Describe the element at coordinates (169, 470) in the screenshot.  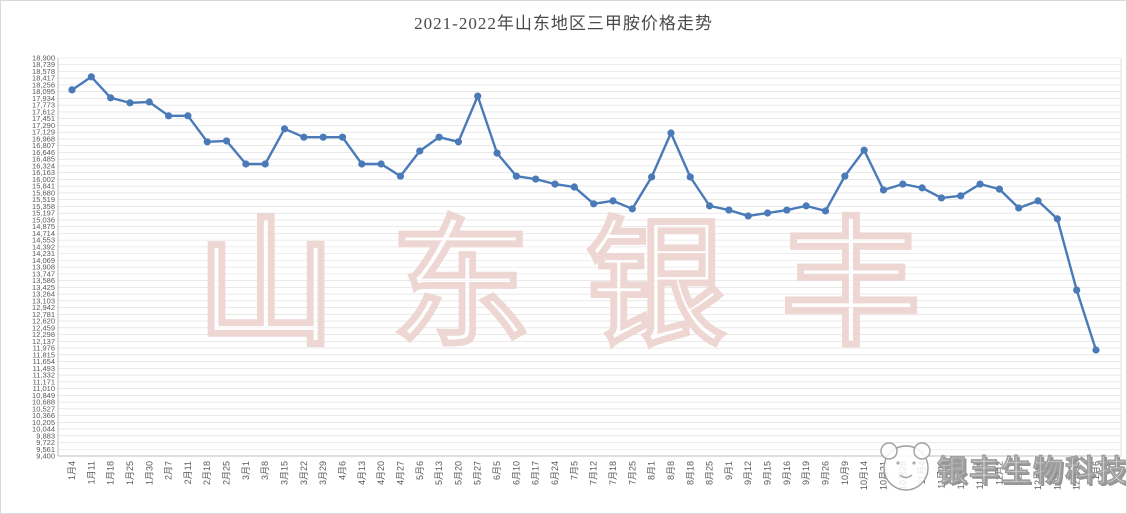
I see `svg-text: 2月7` at that location.